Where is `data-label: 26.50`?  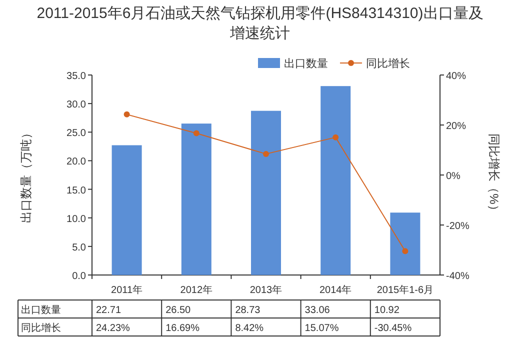 data-label: 26.50 is located at coordinates (179, 310).